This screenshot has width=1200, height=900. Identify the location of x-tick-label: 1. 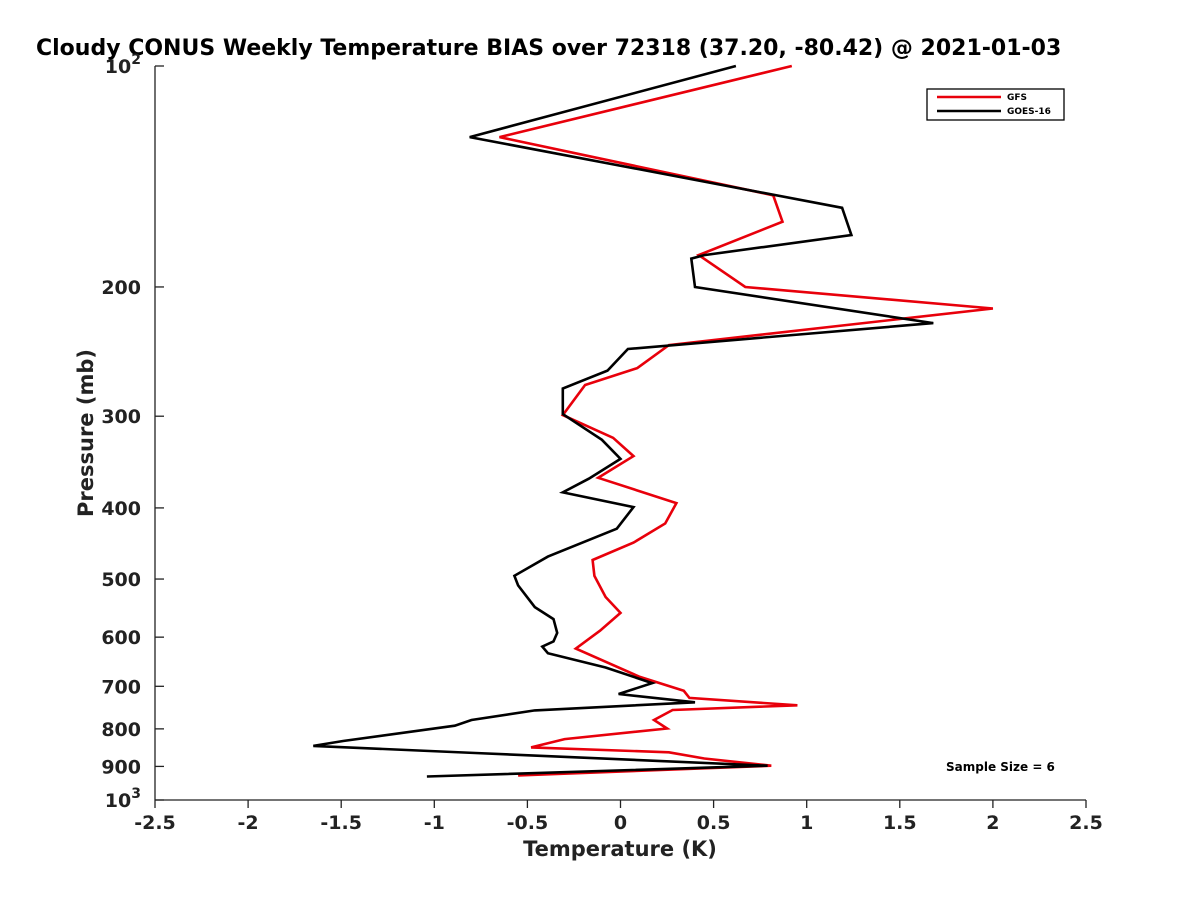
(806, 823).